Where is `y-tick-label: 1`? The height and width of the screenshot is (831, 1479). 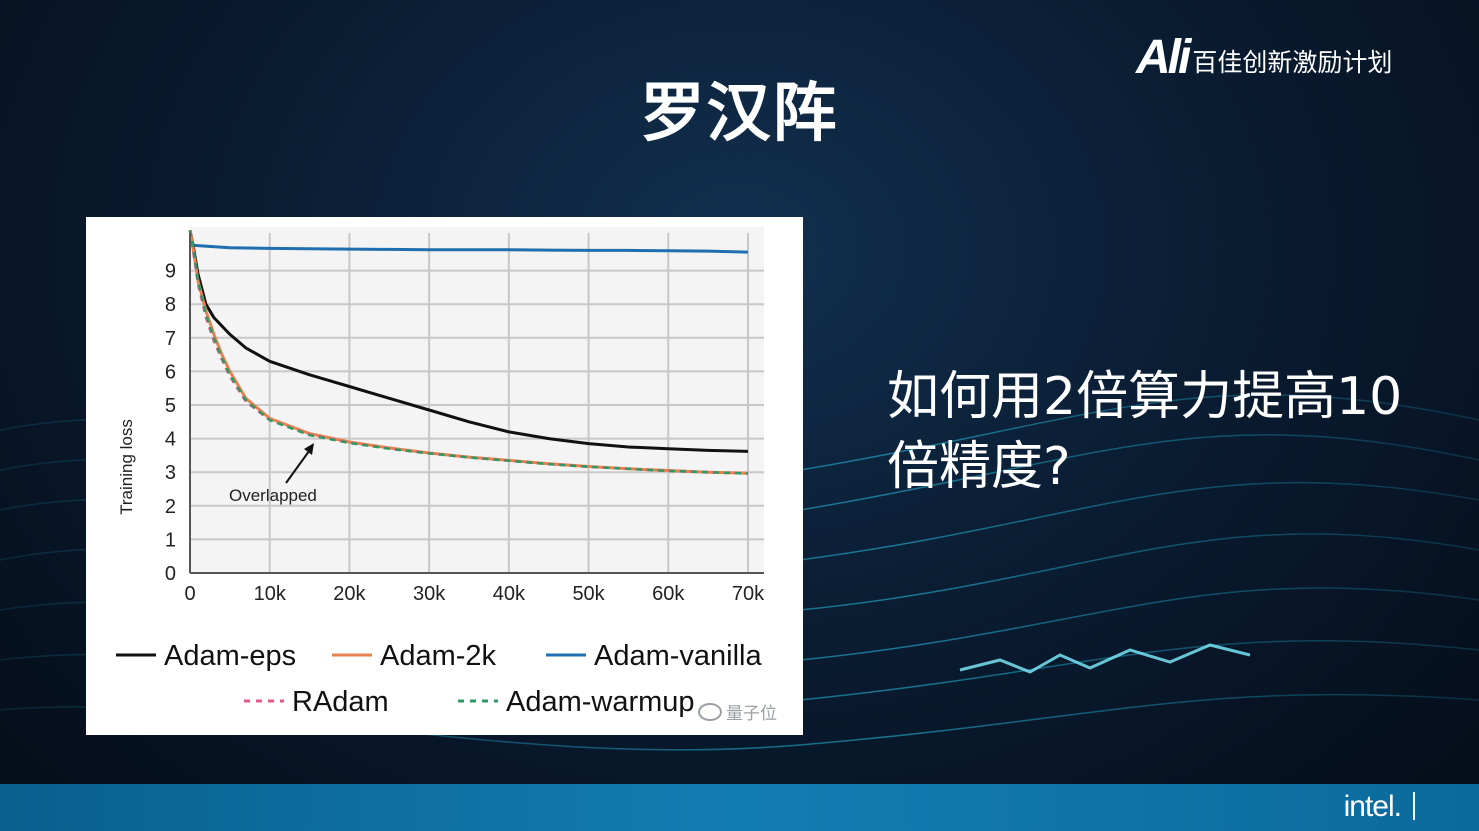
y-tick-label: 1 is located at coordinates (170, 540).